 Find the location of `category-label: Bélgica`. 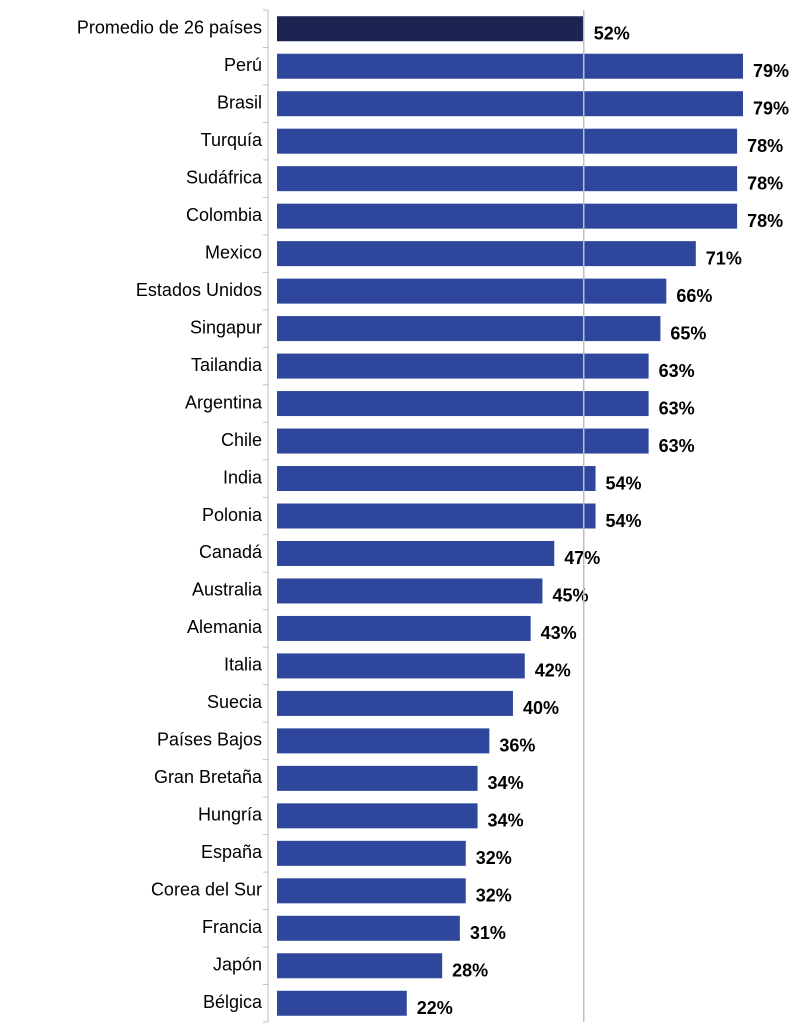

category-label: Bélgica is located at coordinates (233, 1002).